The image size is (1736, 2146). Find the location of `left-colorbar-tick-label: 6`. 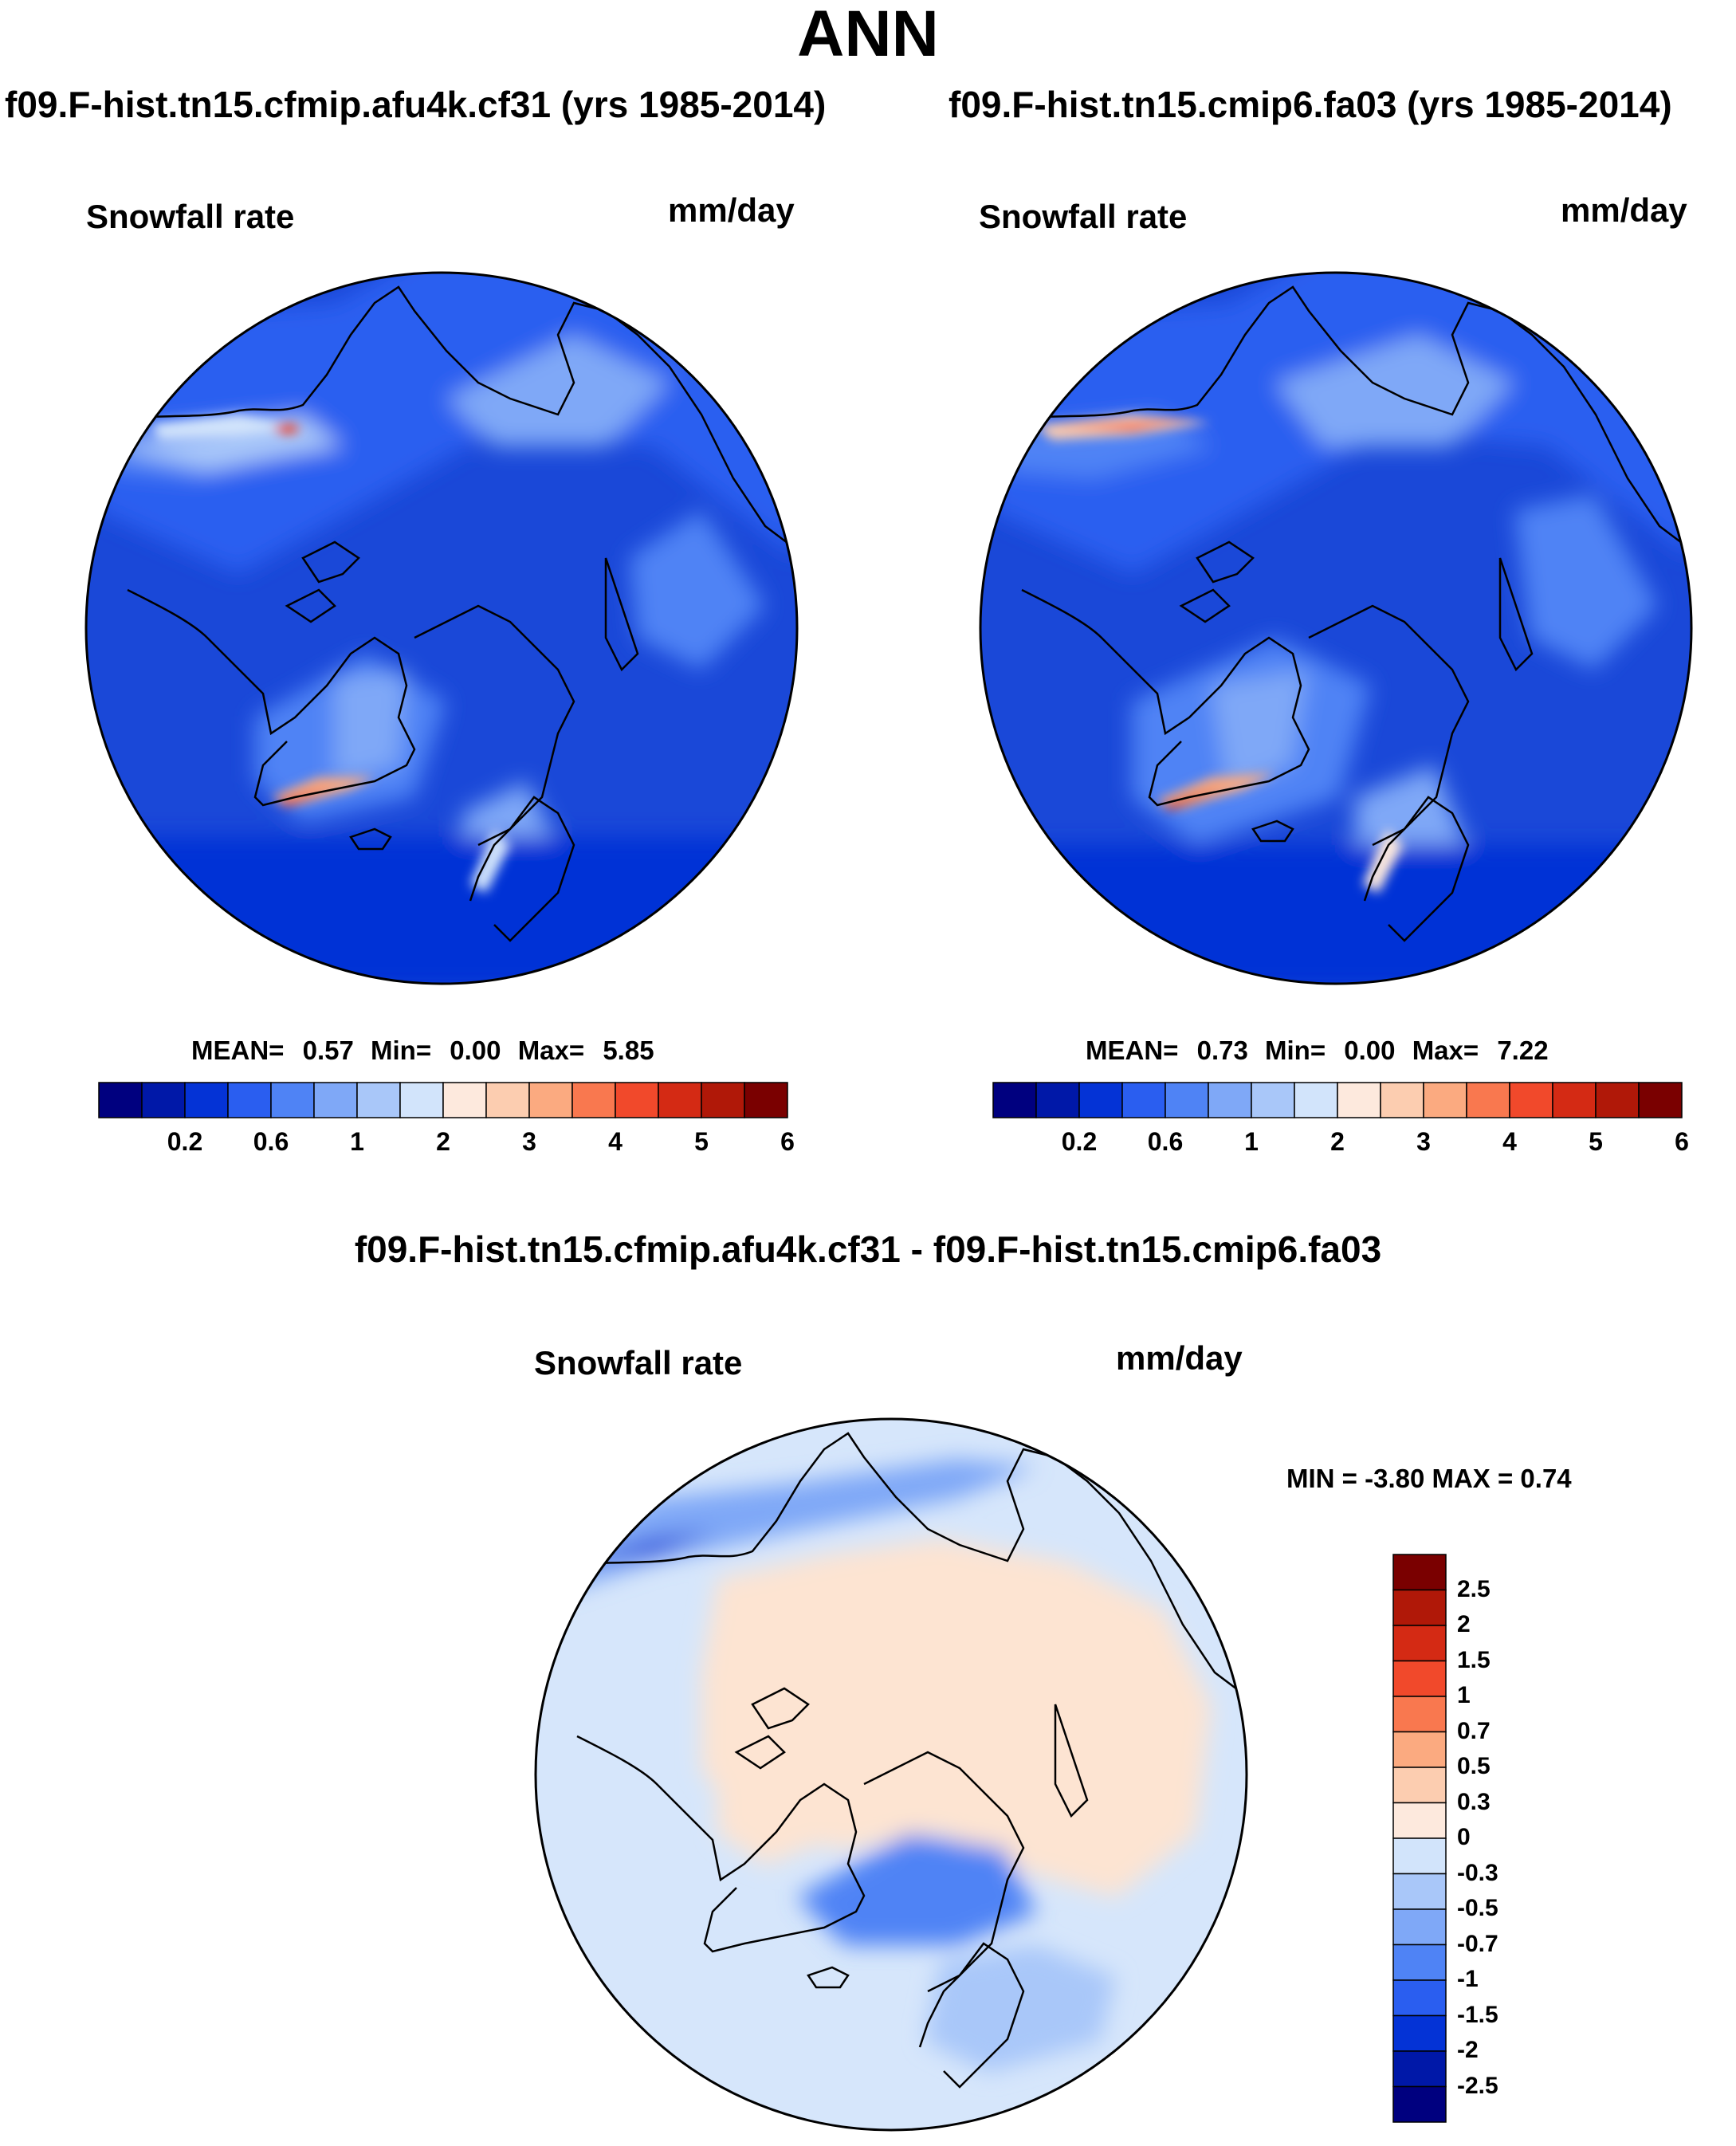

left-colorbar-tick-label: 6 is located at coordinates (788, 1141).